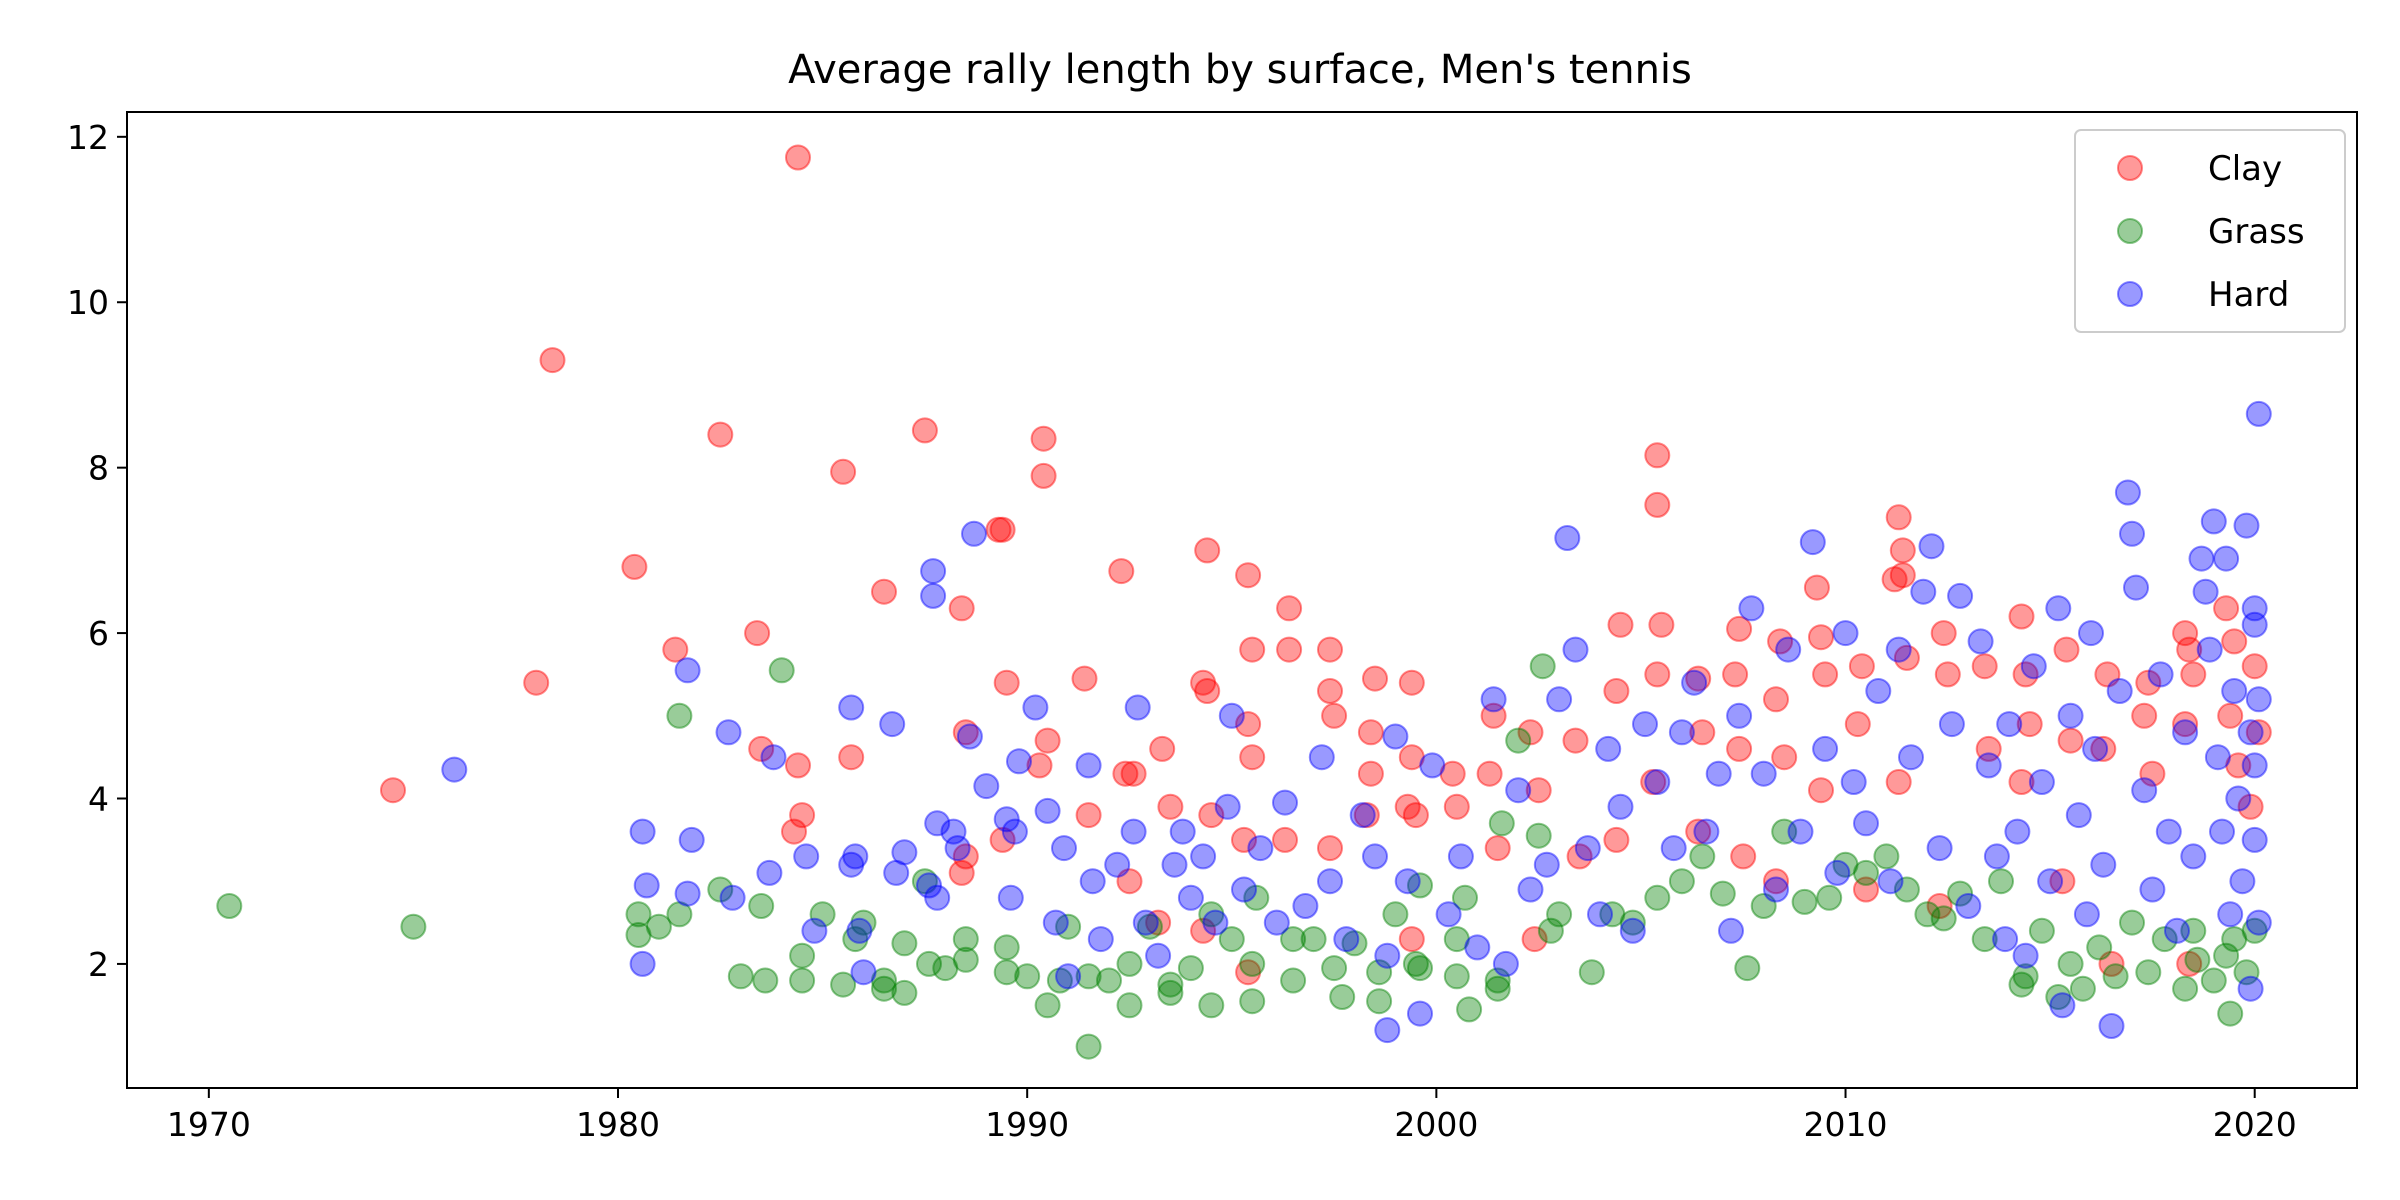 Image resolution: width=2400 pixels, height=1200 pixels. What do you see at coordinates (98, 964) in the screenshot?
I see `y-tick-label: 2` at bounding box center [98, 964].